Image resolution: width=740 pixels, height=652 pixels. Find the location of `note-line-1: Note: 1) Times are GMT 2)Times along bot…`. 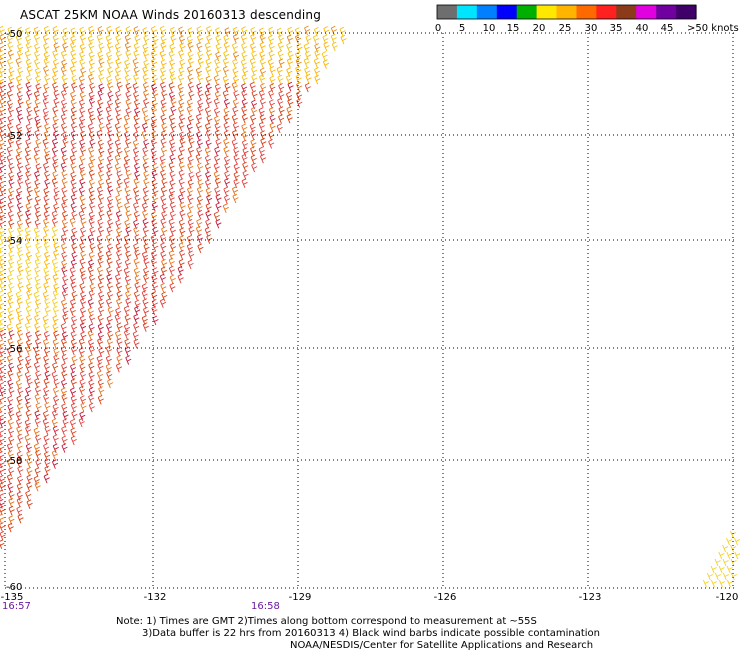

note-line-1: Note: 1) Times are GMT 2)Times along bot… is located at coordinates (326, 622).